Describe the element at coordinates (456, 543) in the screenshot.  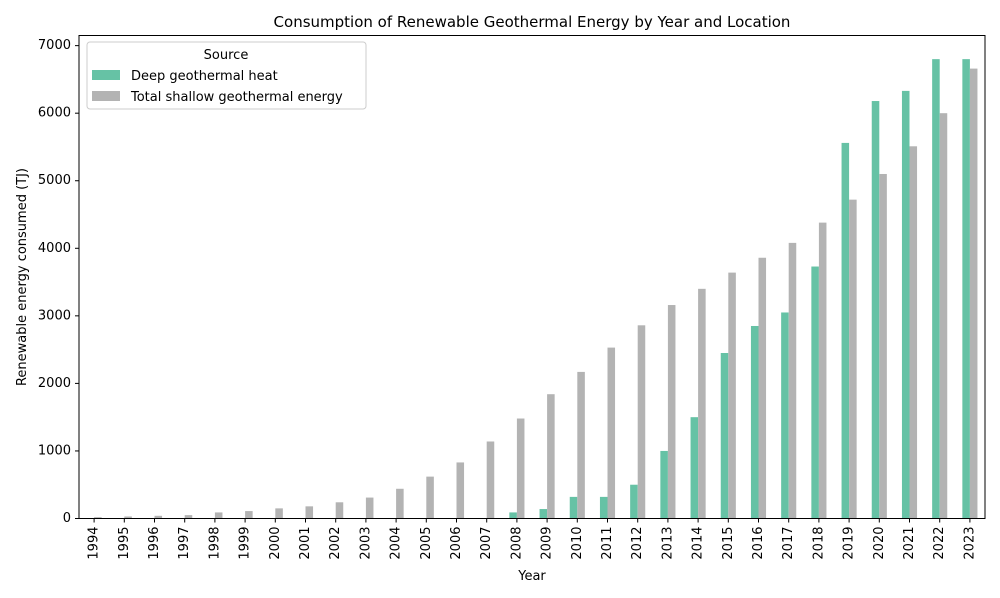
I see `x-tick-label: 2006` at that location.